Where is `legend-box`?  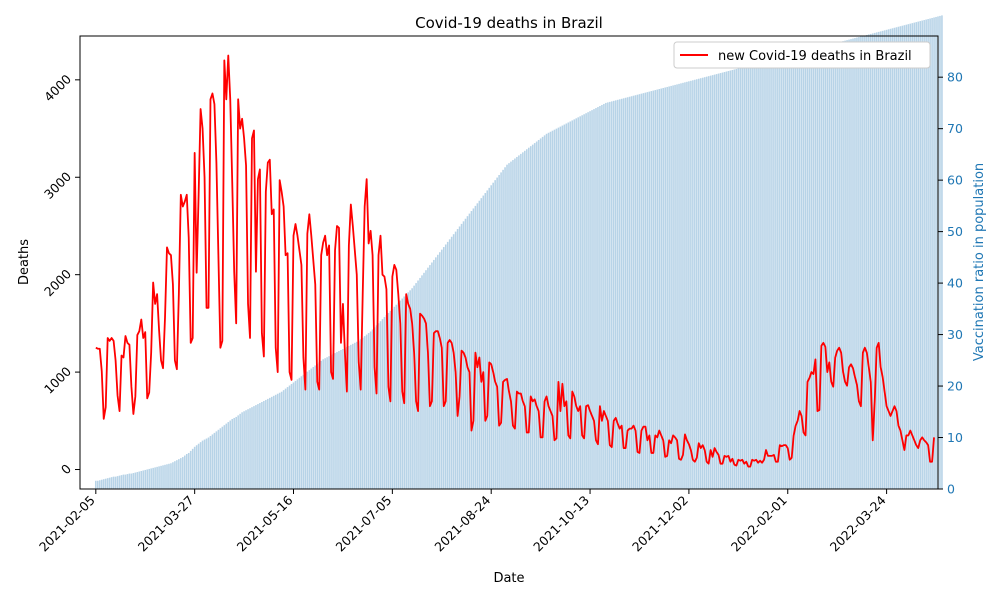
legend-box is located at coordinates (802, 55).